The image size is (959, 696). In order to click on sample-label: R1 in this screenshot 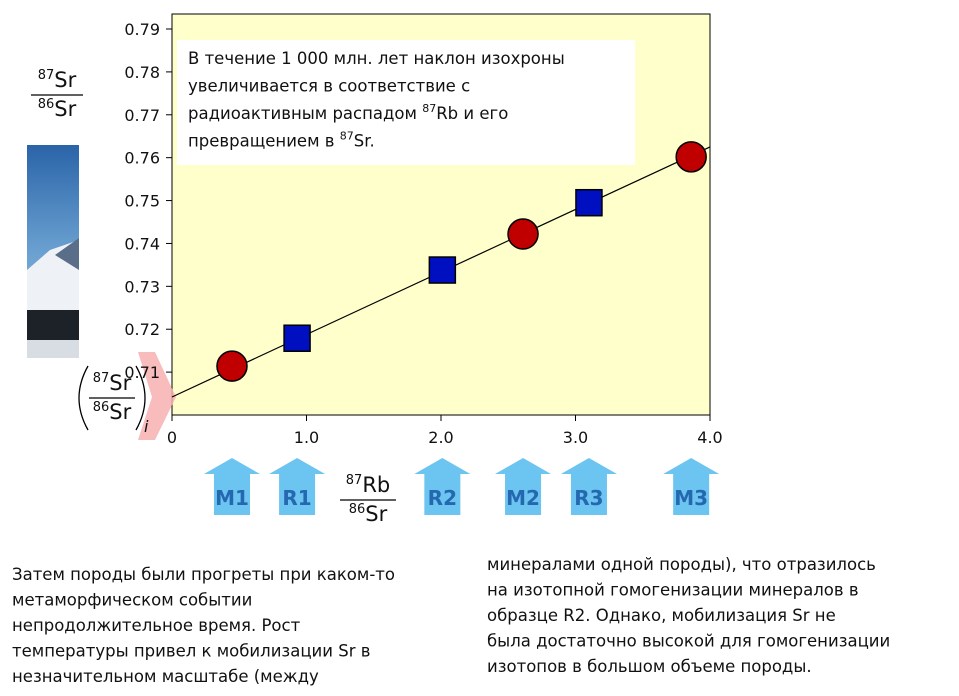, I will do `click(296, 498)`.